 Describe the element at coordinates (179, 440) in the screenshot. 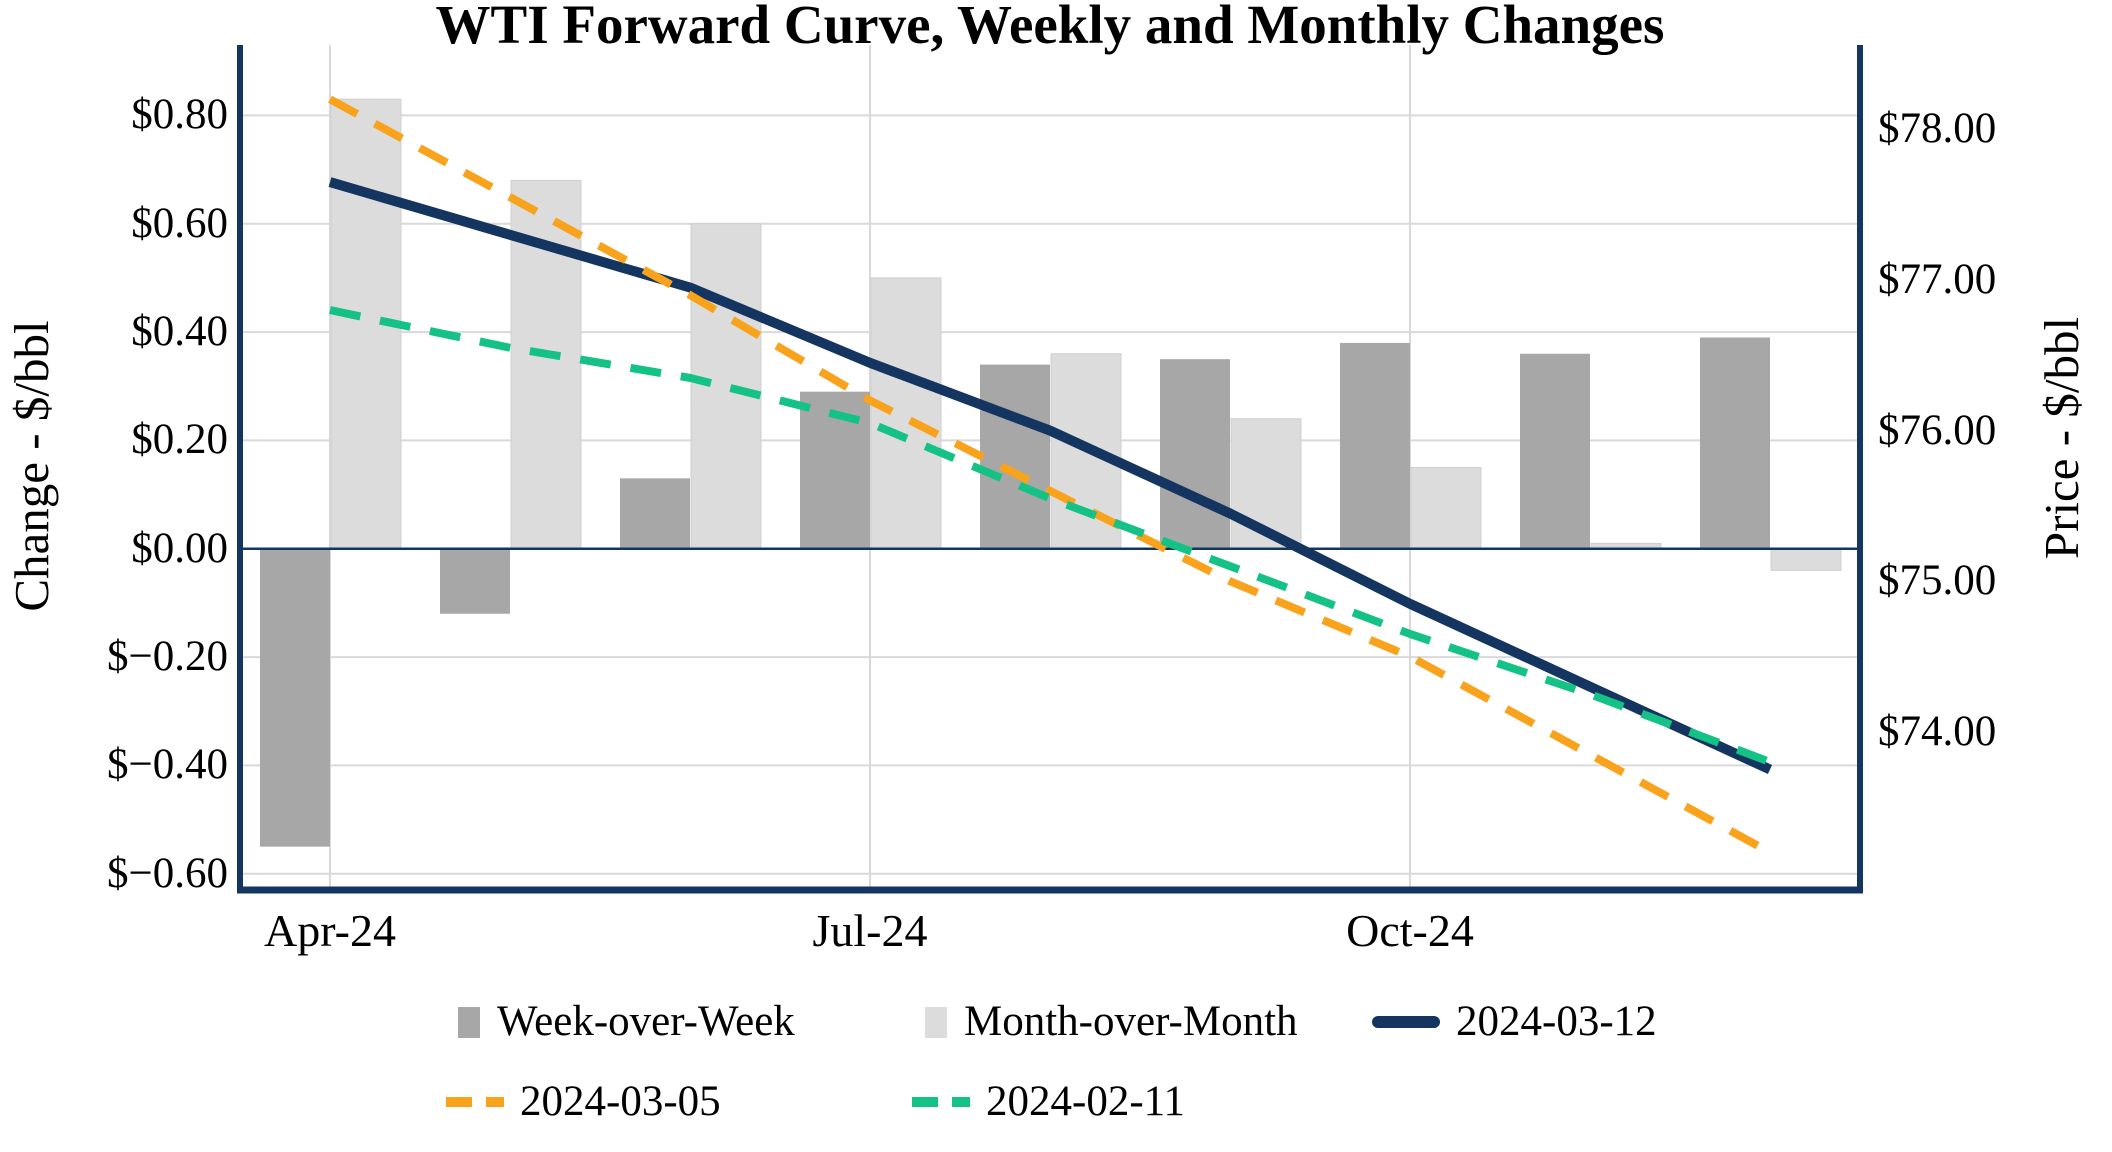

I see `y-axis-tick-label: $0.20` at that location.